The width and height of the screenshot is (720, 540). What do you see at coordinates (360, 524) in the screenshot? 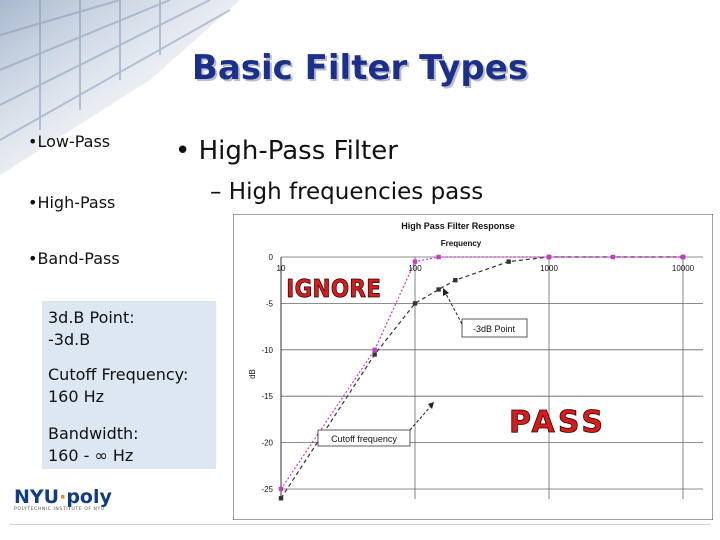
I see `bottom-divider` at bounding box center [360, 524].